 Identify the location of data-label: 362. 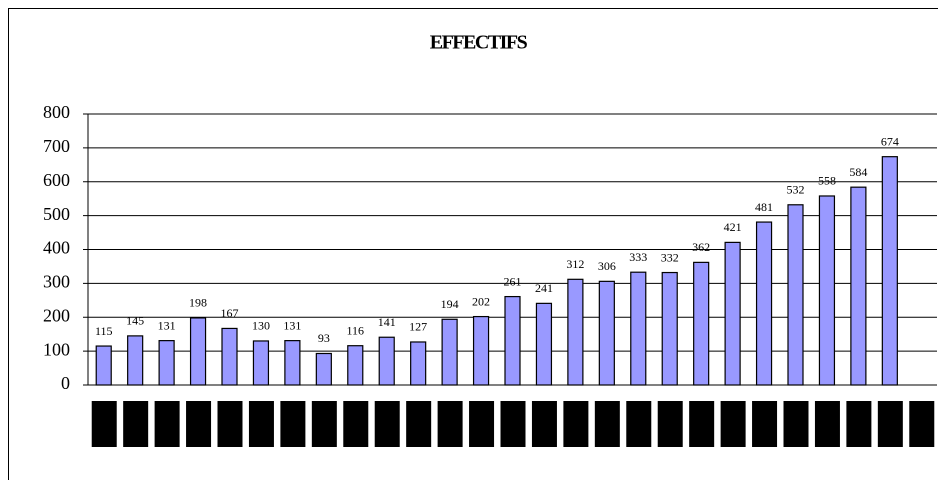
(701, 247).